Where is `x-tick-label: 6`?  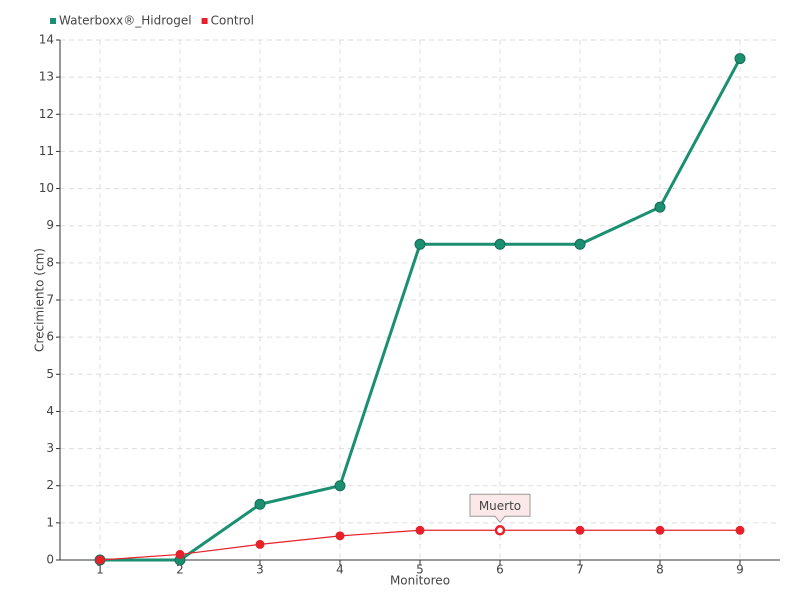
x-tick-label: 6 is located at coordinates (500, 570).